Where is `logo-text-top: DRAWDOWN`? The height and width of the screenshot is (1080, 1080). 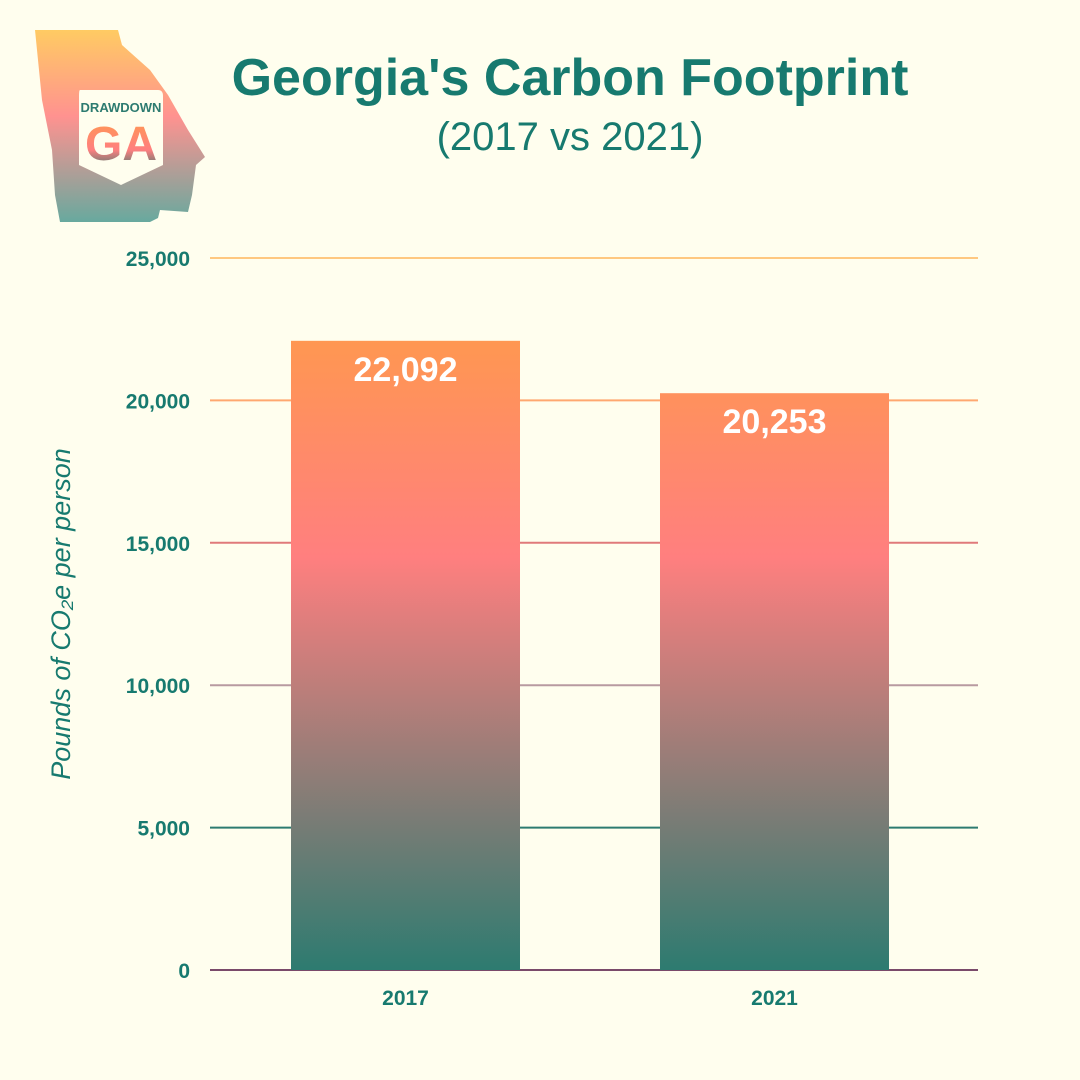 logo-text-top: DRAWDOWN is located at coordinates (121, 107).